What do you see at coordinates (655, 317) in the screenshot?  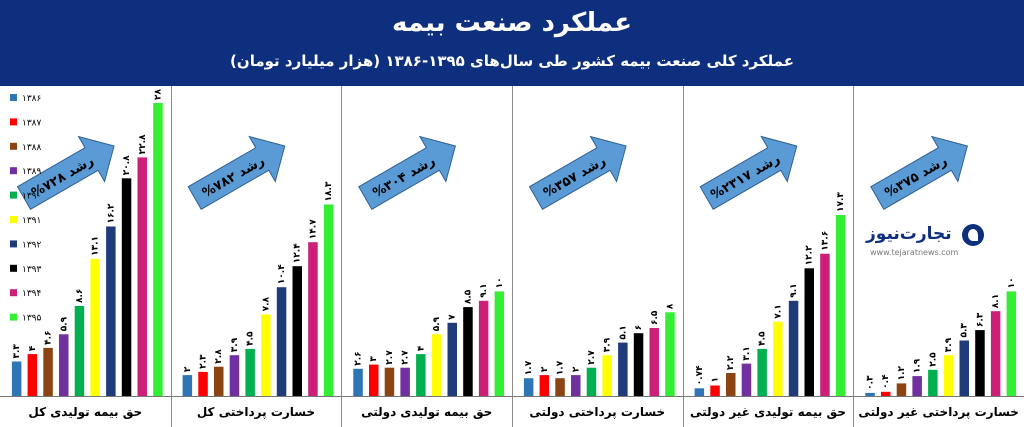 I see `bar-value-label: ۶.۵` at bounding box center [655, 317].